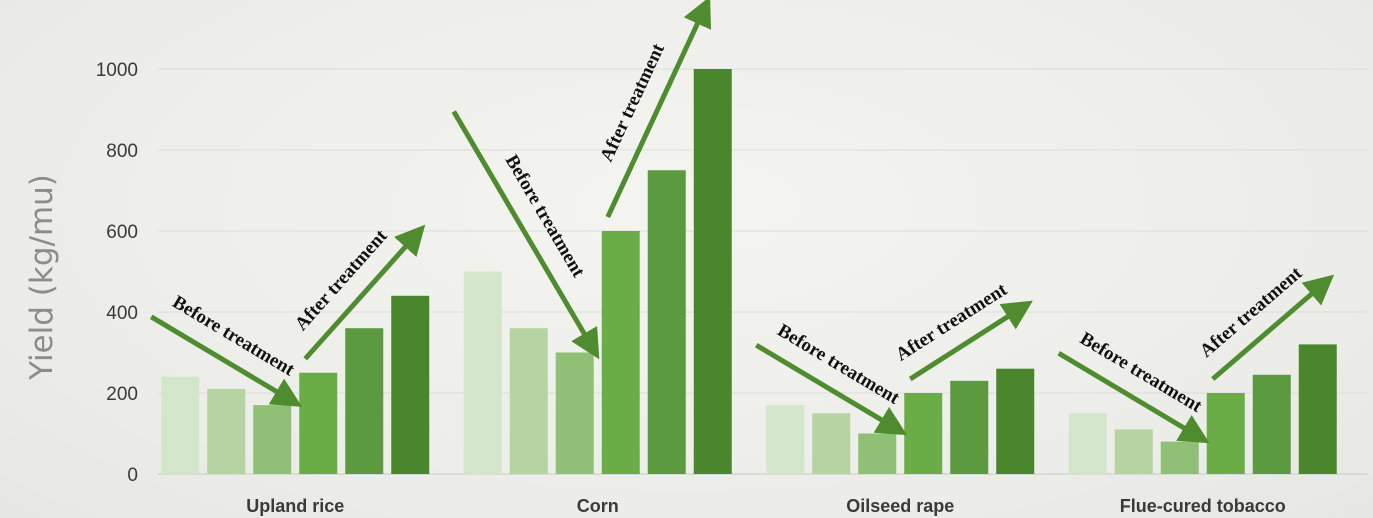 The image size is (1373, 518). Describe the element at coordinates (598, 506) in the screenshot. I see `x-category-label: Corn` at that location.